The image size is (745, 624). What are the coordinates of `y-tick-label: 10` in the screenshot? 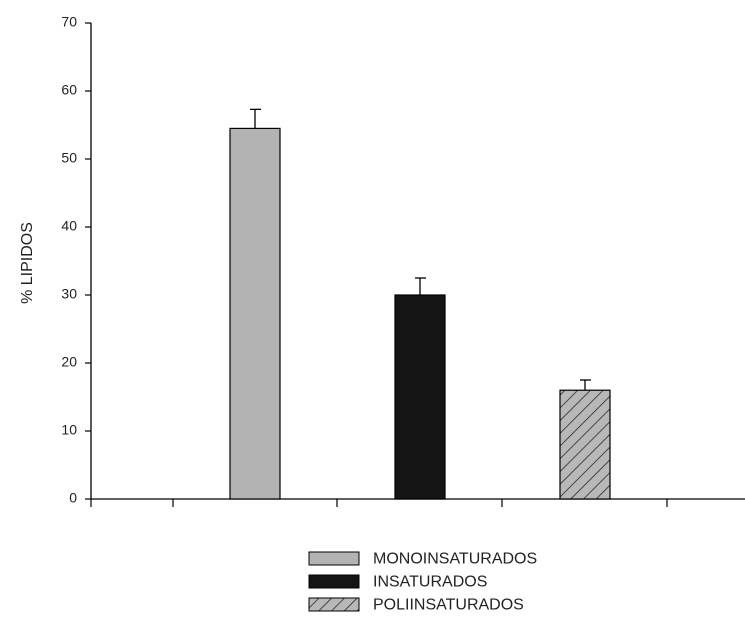 It's located at (69, 430).